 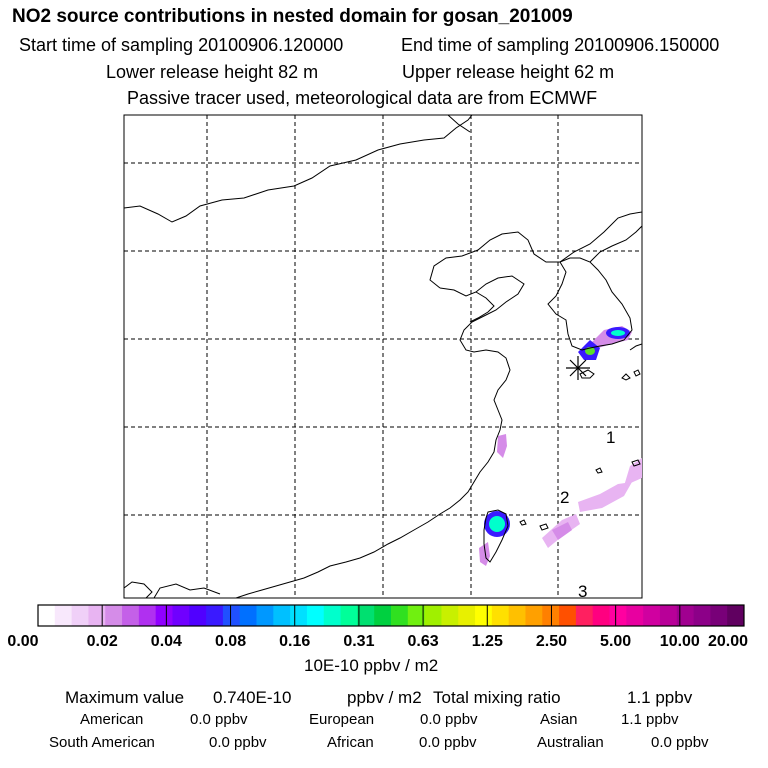 I want to click on source-australian-value: 0.0 ppbv, so click(x=680, y=742).